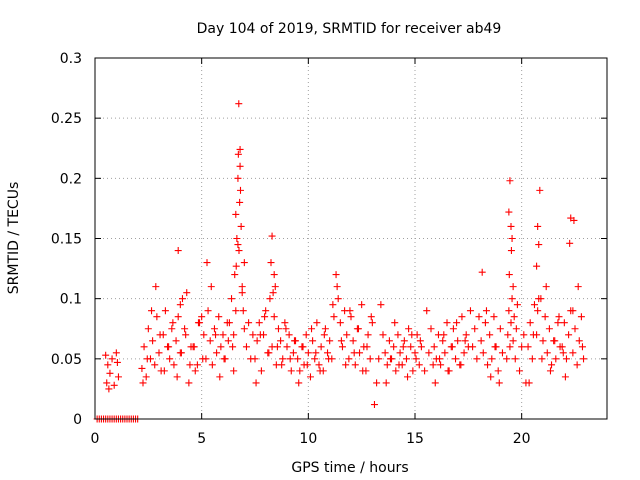 This screenshot has width=640, height=480. What do you see at coordinates (71, 179) in the screenshot?
I see `y-tick-label: 0.2` at bounding box center [71, 179].